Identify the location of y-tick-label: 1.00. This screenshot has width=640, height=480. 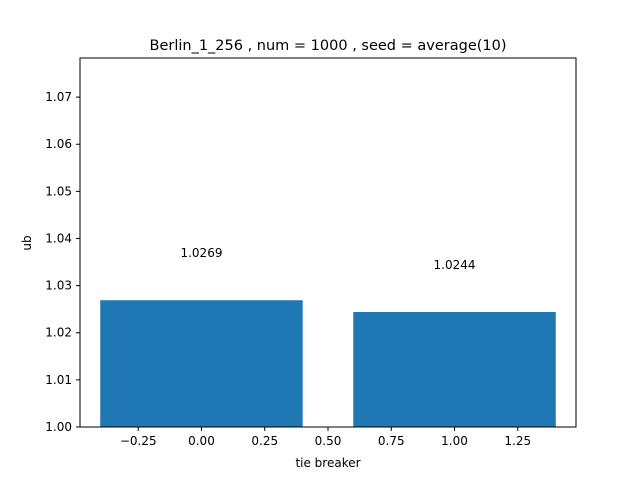
(58, 427).